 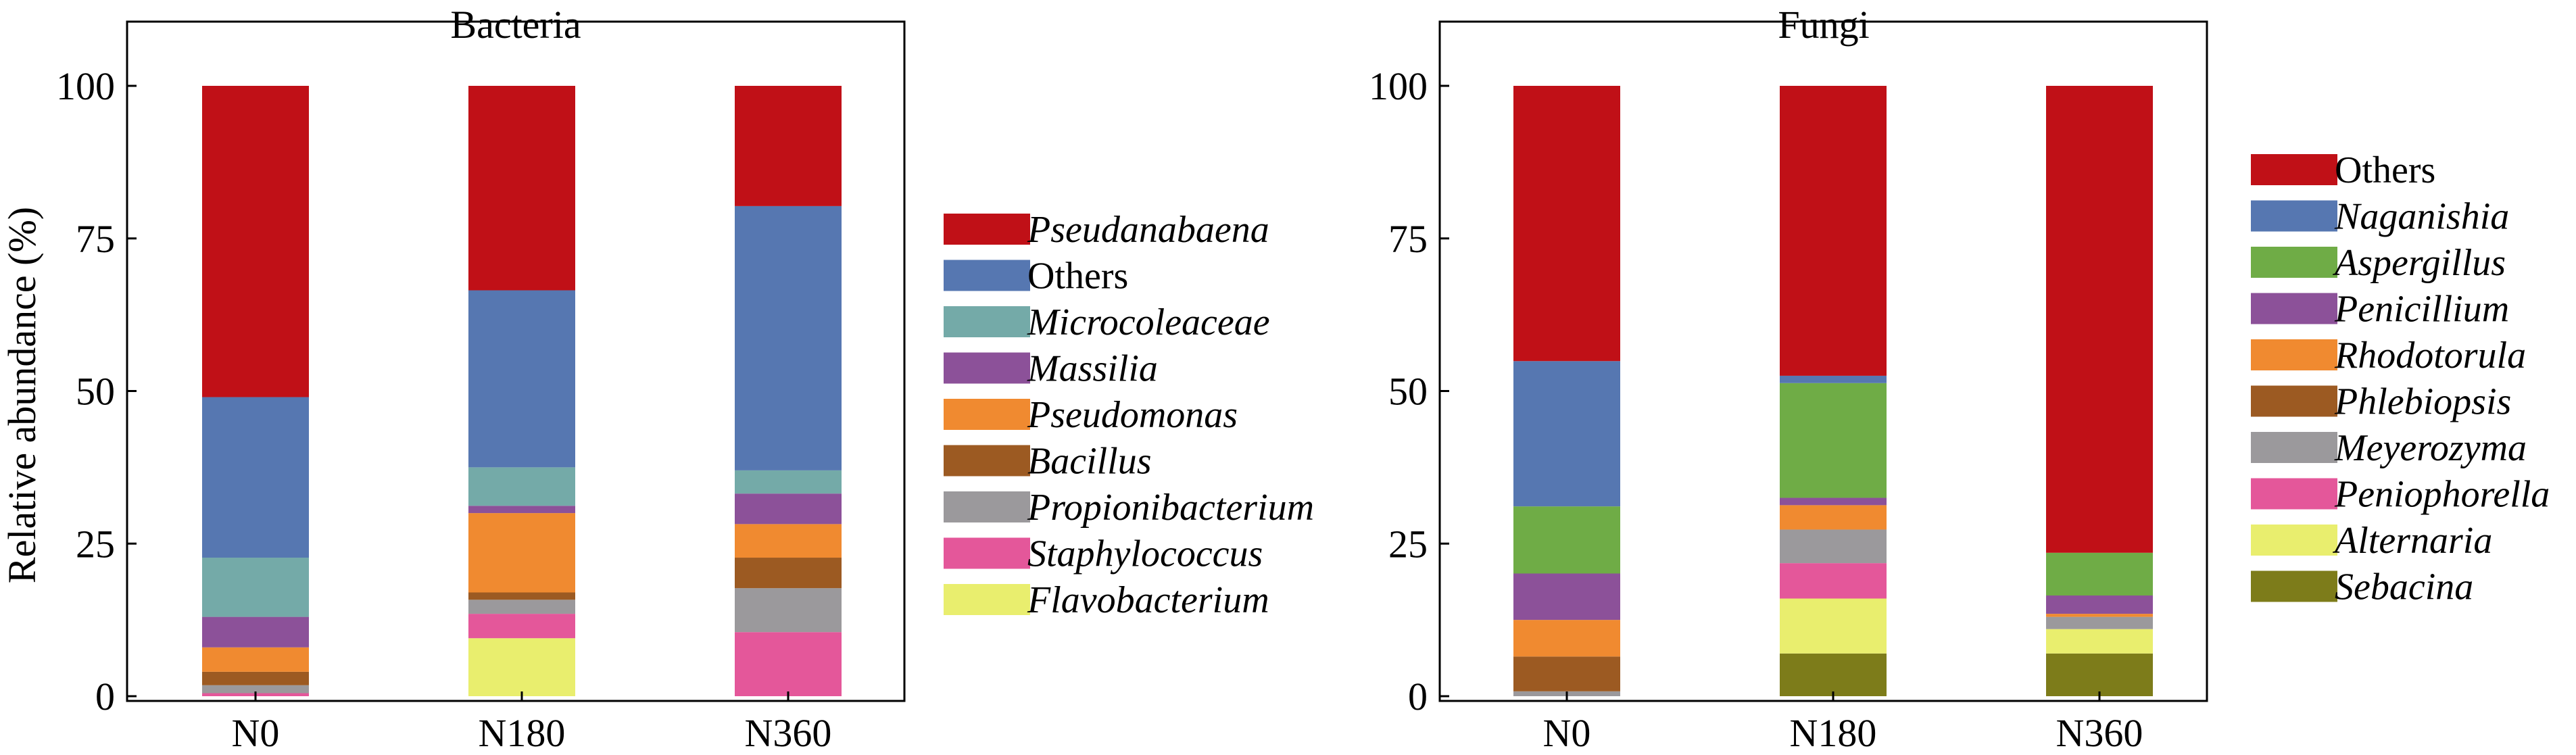 I want to click on fungi-bar-n180-naganishia, so click(x=1833, y=379).